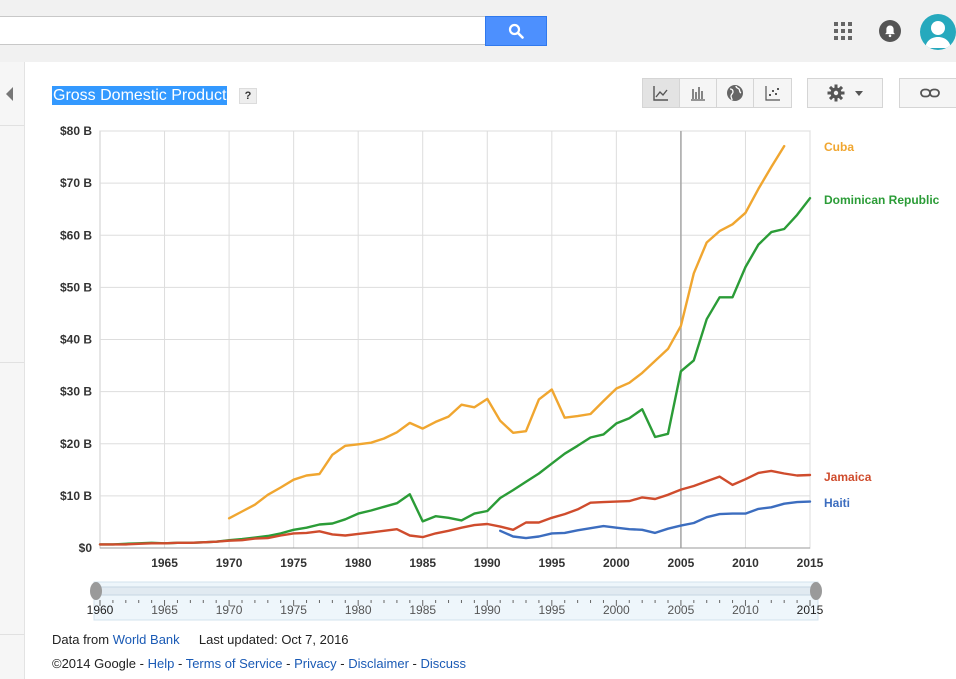 Image resolution: width=956 pixels, height=679 pixels. What do you see at coordinates (100, 610) in the screenshot?
I see `range-start-label: 1960` at bounding box center [100, 610].